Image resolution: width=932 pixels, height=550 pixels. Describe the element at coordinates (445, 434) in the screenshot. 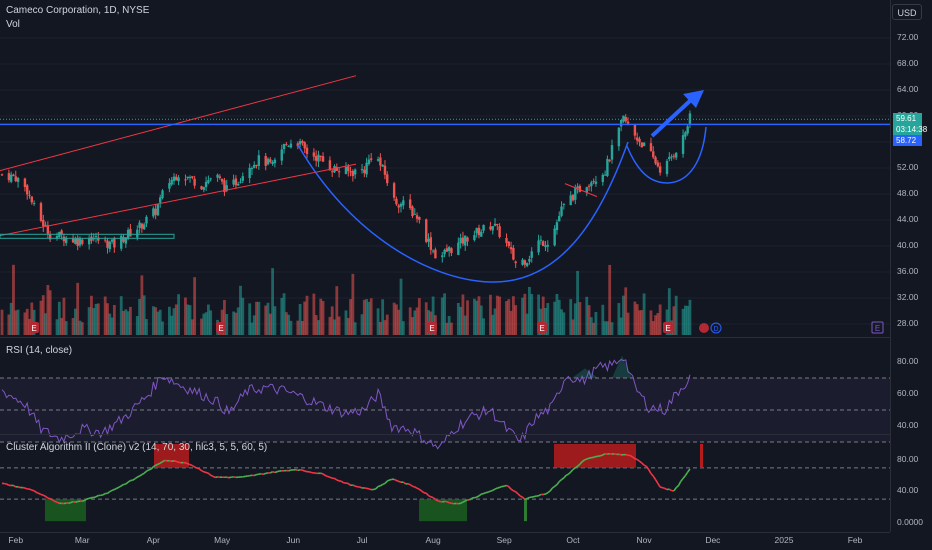

I see `cluster-pane-separator` at that location.